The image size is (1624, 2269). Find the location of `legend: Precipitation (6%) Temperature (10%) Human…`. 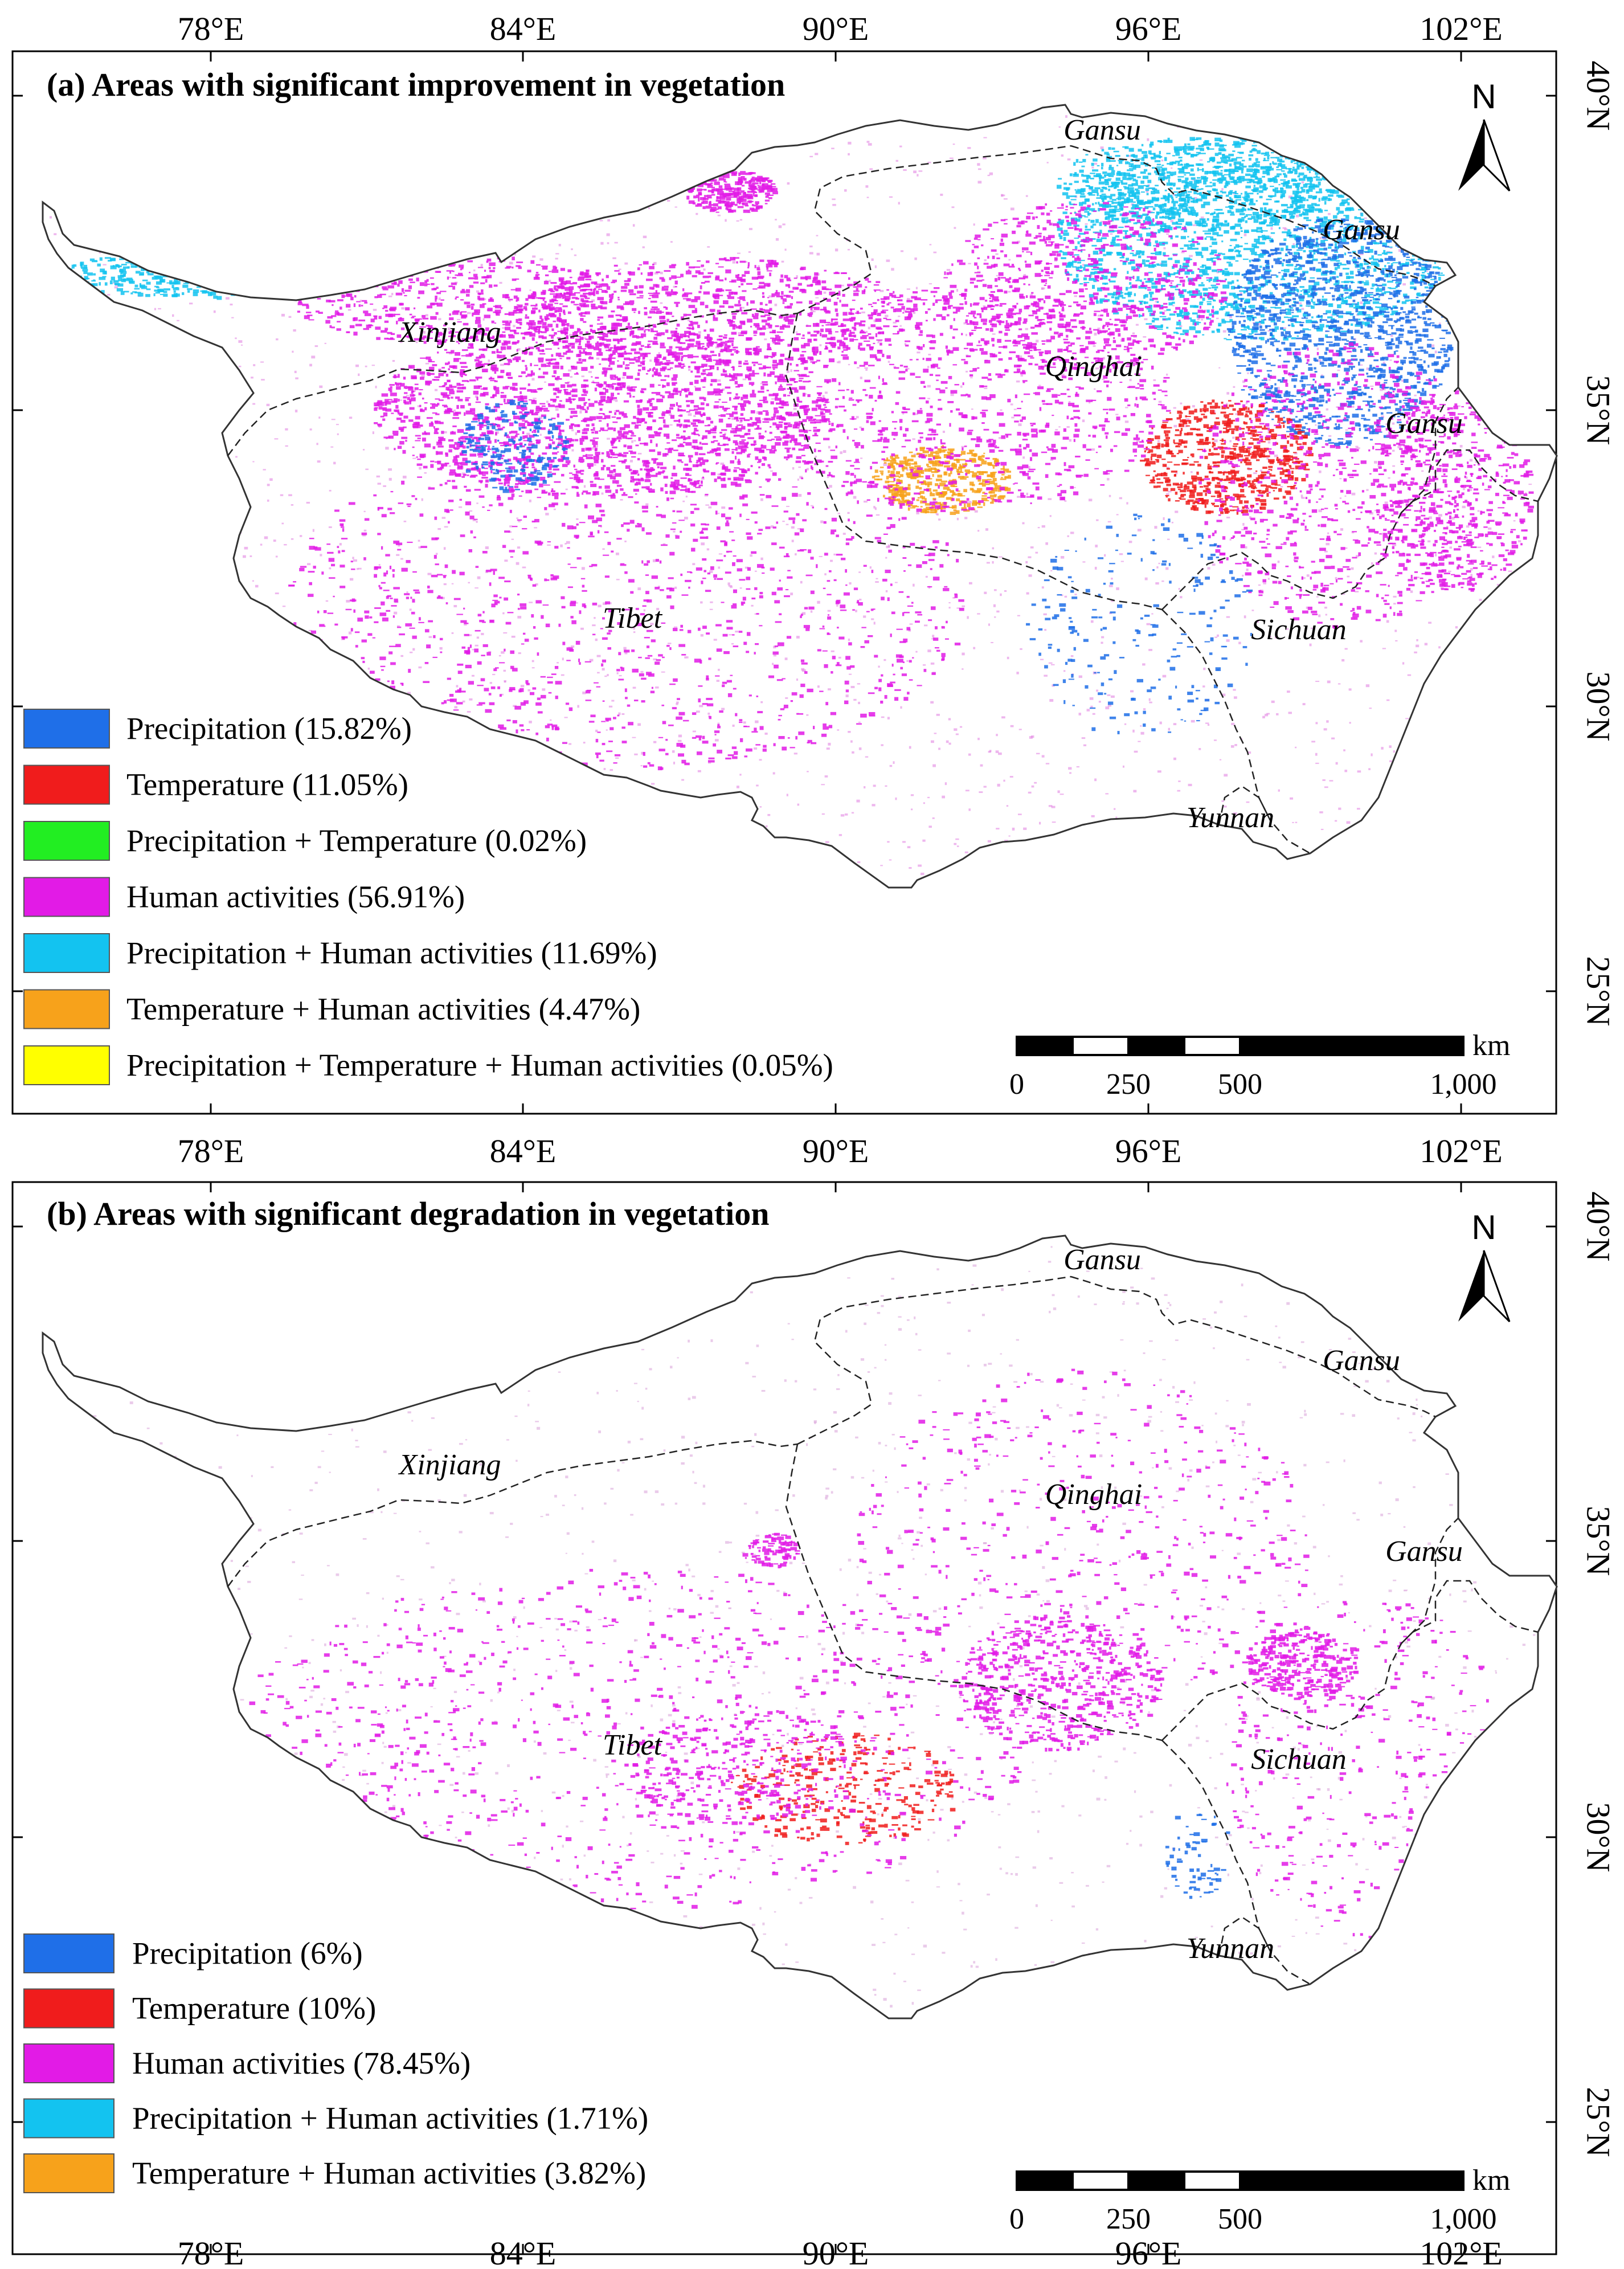

legend: Precipitation (6%) Temperature (10%) Human… is located at coordinates (335, 2063).